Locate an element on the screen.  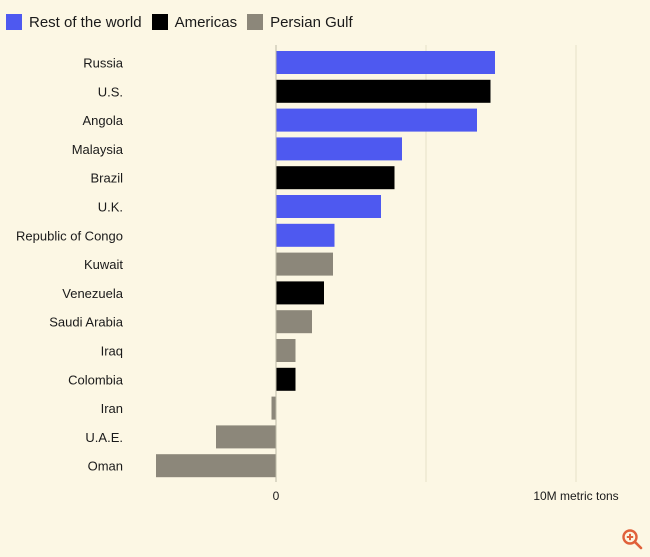
bar-u-s- is located at coordinates (383, 91).